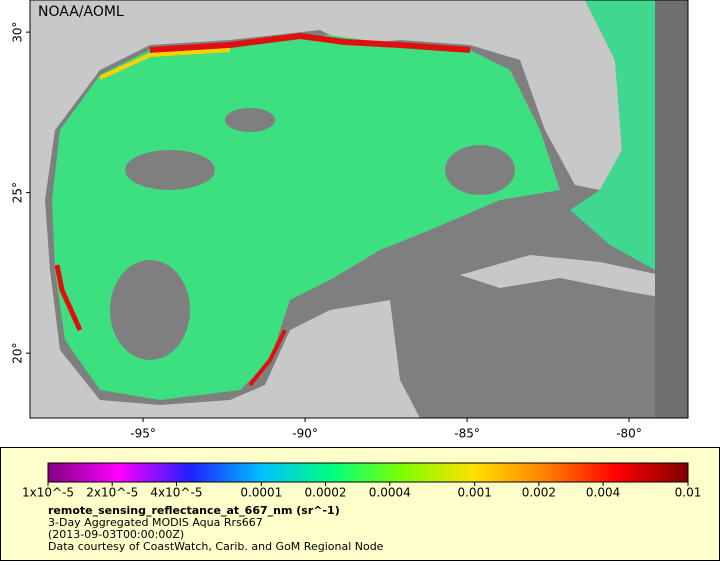 The height and width of the screenshot is (565, 720). What do you see at coordinates (671, 209) in the screenshot?
I see `swath-gap` at bounding box center [671, 209].